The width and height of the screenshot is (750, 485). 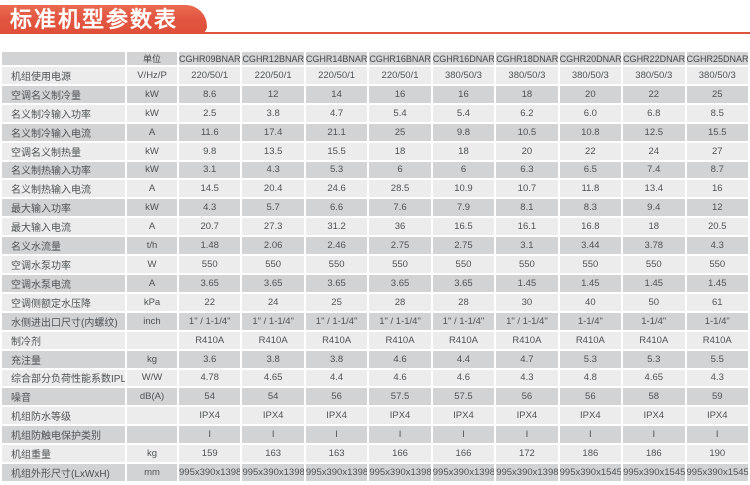 I want to click on table-row: 最大输入功率 kW 4.3 5.7 6.6 7.6 7.9 8.1 8.3 9.4 12, so click(x=375, y=208).